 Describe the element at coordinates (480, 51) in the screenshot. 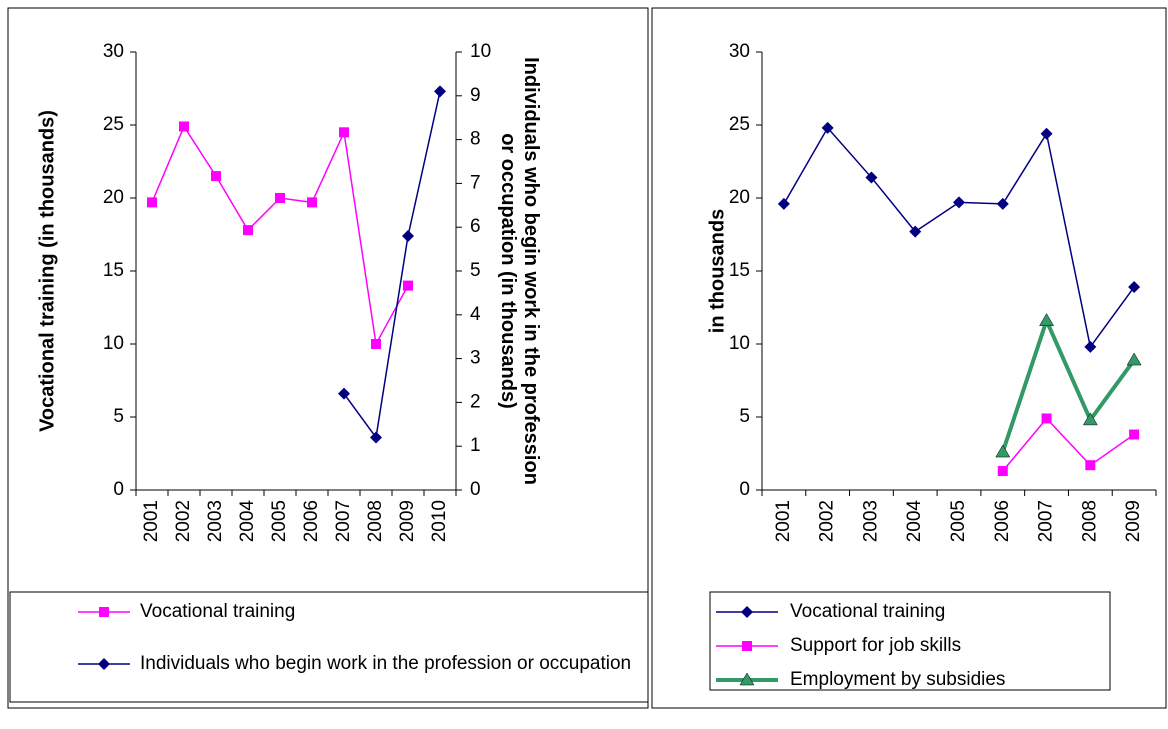

I see `y2-tick-label: 10` at that location.